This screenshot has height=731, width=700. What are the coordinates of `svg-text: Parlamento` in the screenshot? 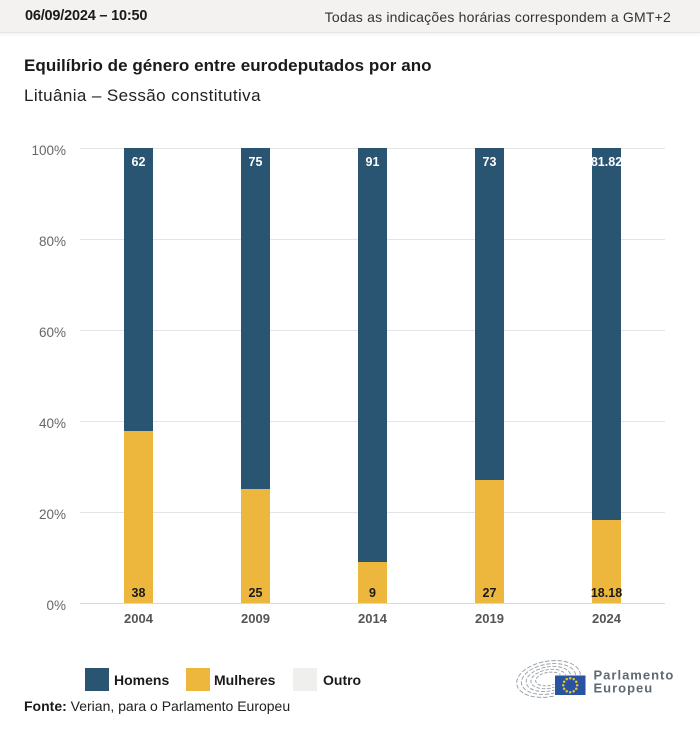 It's located at (634, 675).